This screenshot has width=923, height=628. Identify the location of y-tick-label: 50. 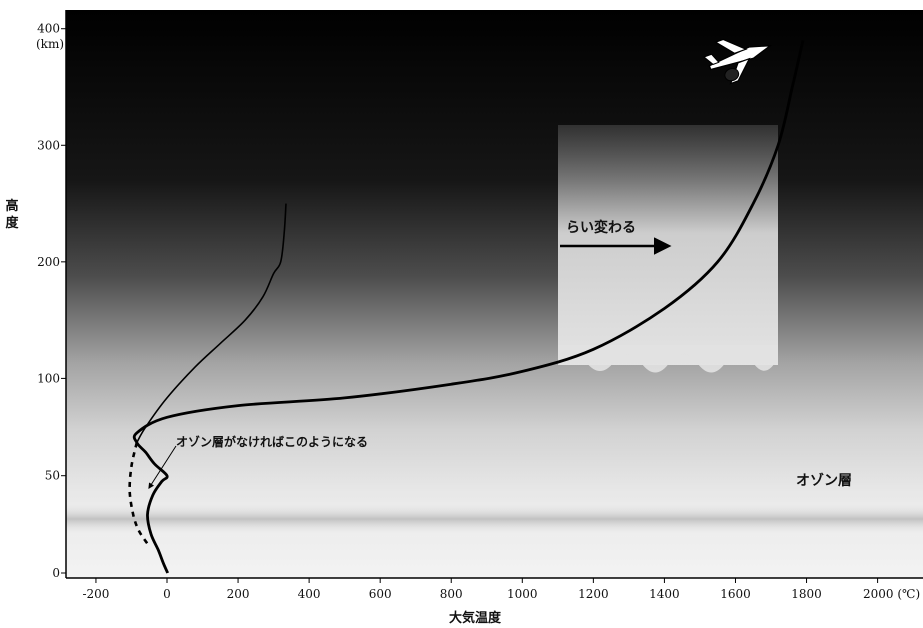
(52, 476).